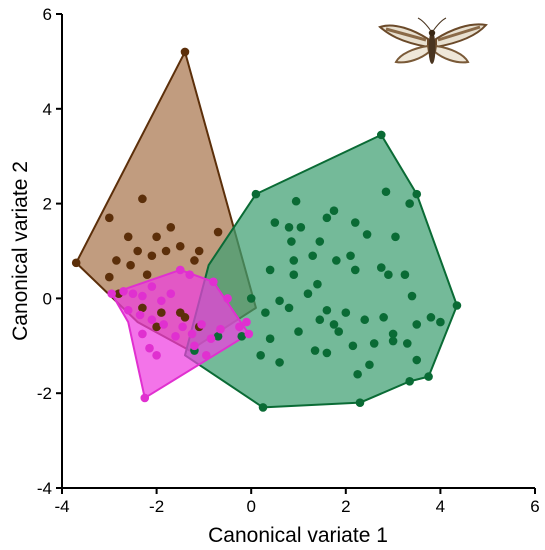  Describe the element at coordinates (47, 204) in the screenshot. I see `y-tick-label: 2` at that location.